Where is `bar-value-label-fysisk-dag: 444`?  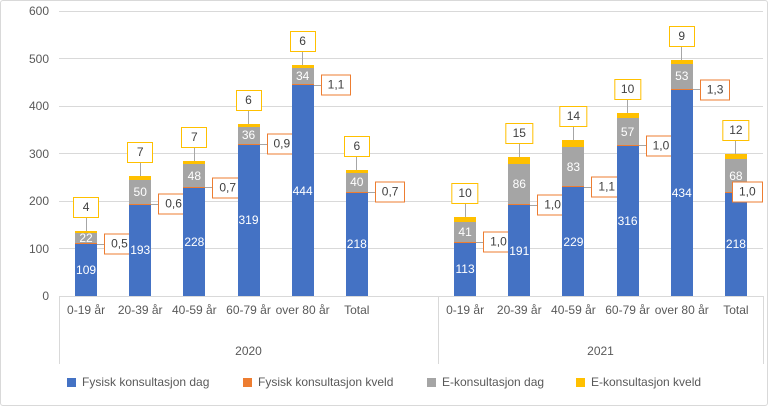
bar-value-label-fysisk-dag: 444 is located at coordinates (302, 190).